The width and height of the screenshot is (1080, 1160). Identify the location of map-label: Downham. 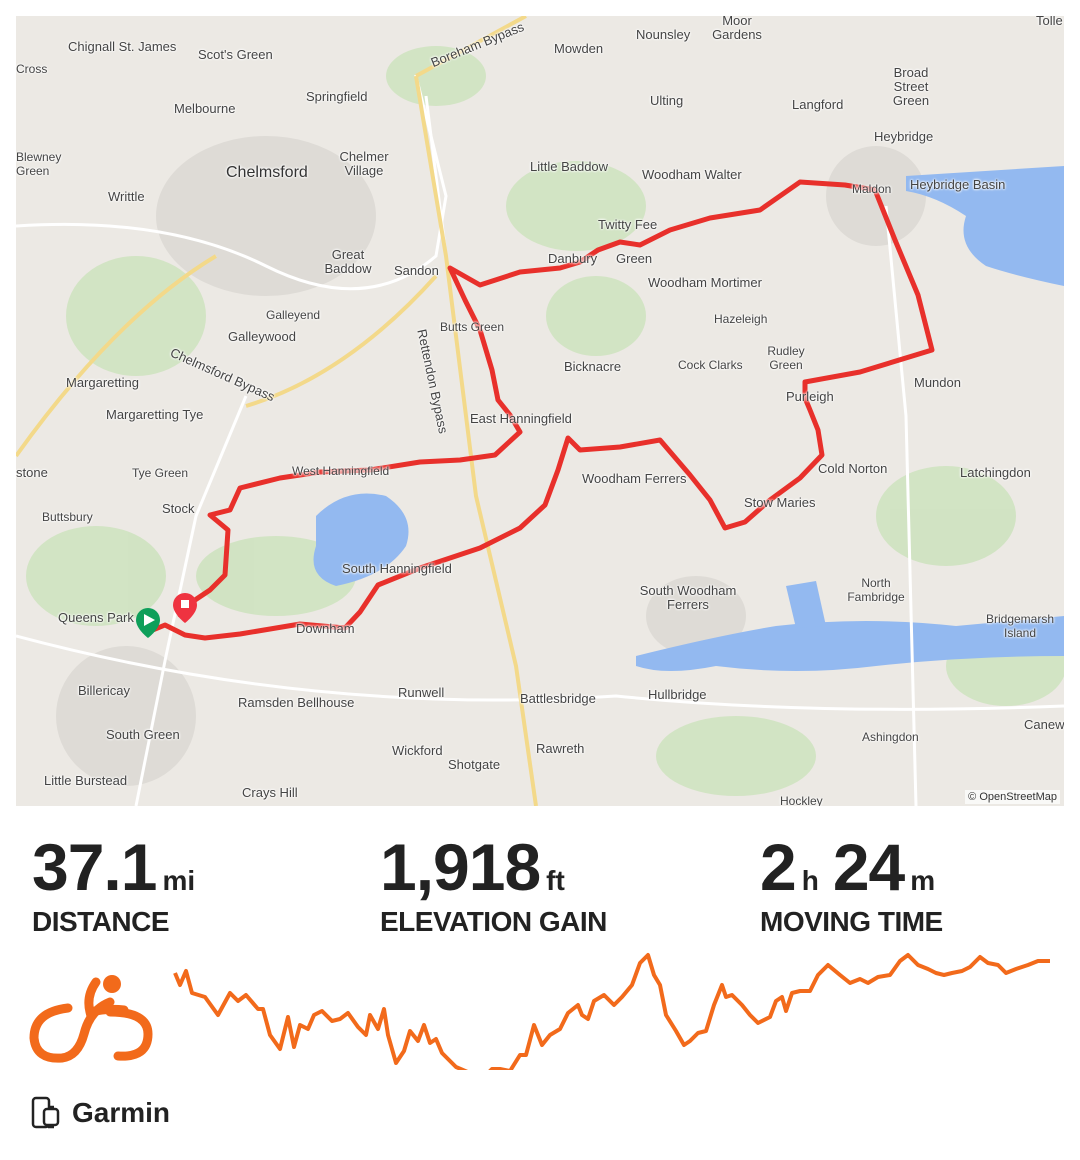
(325, 628).